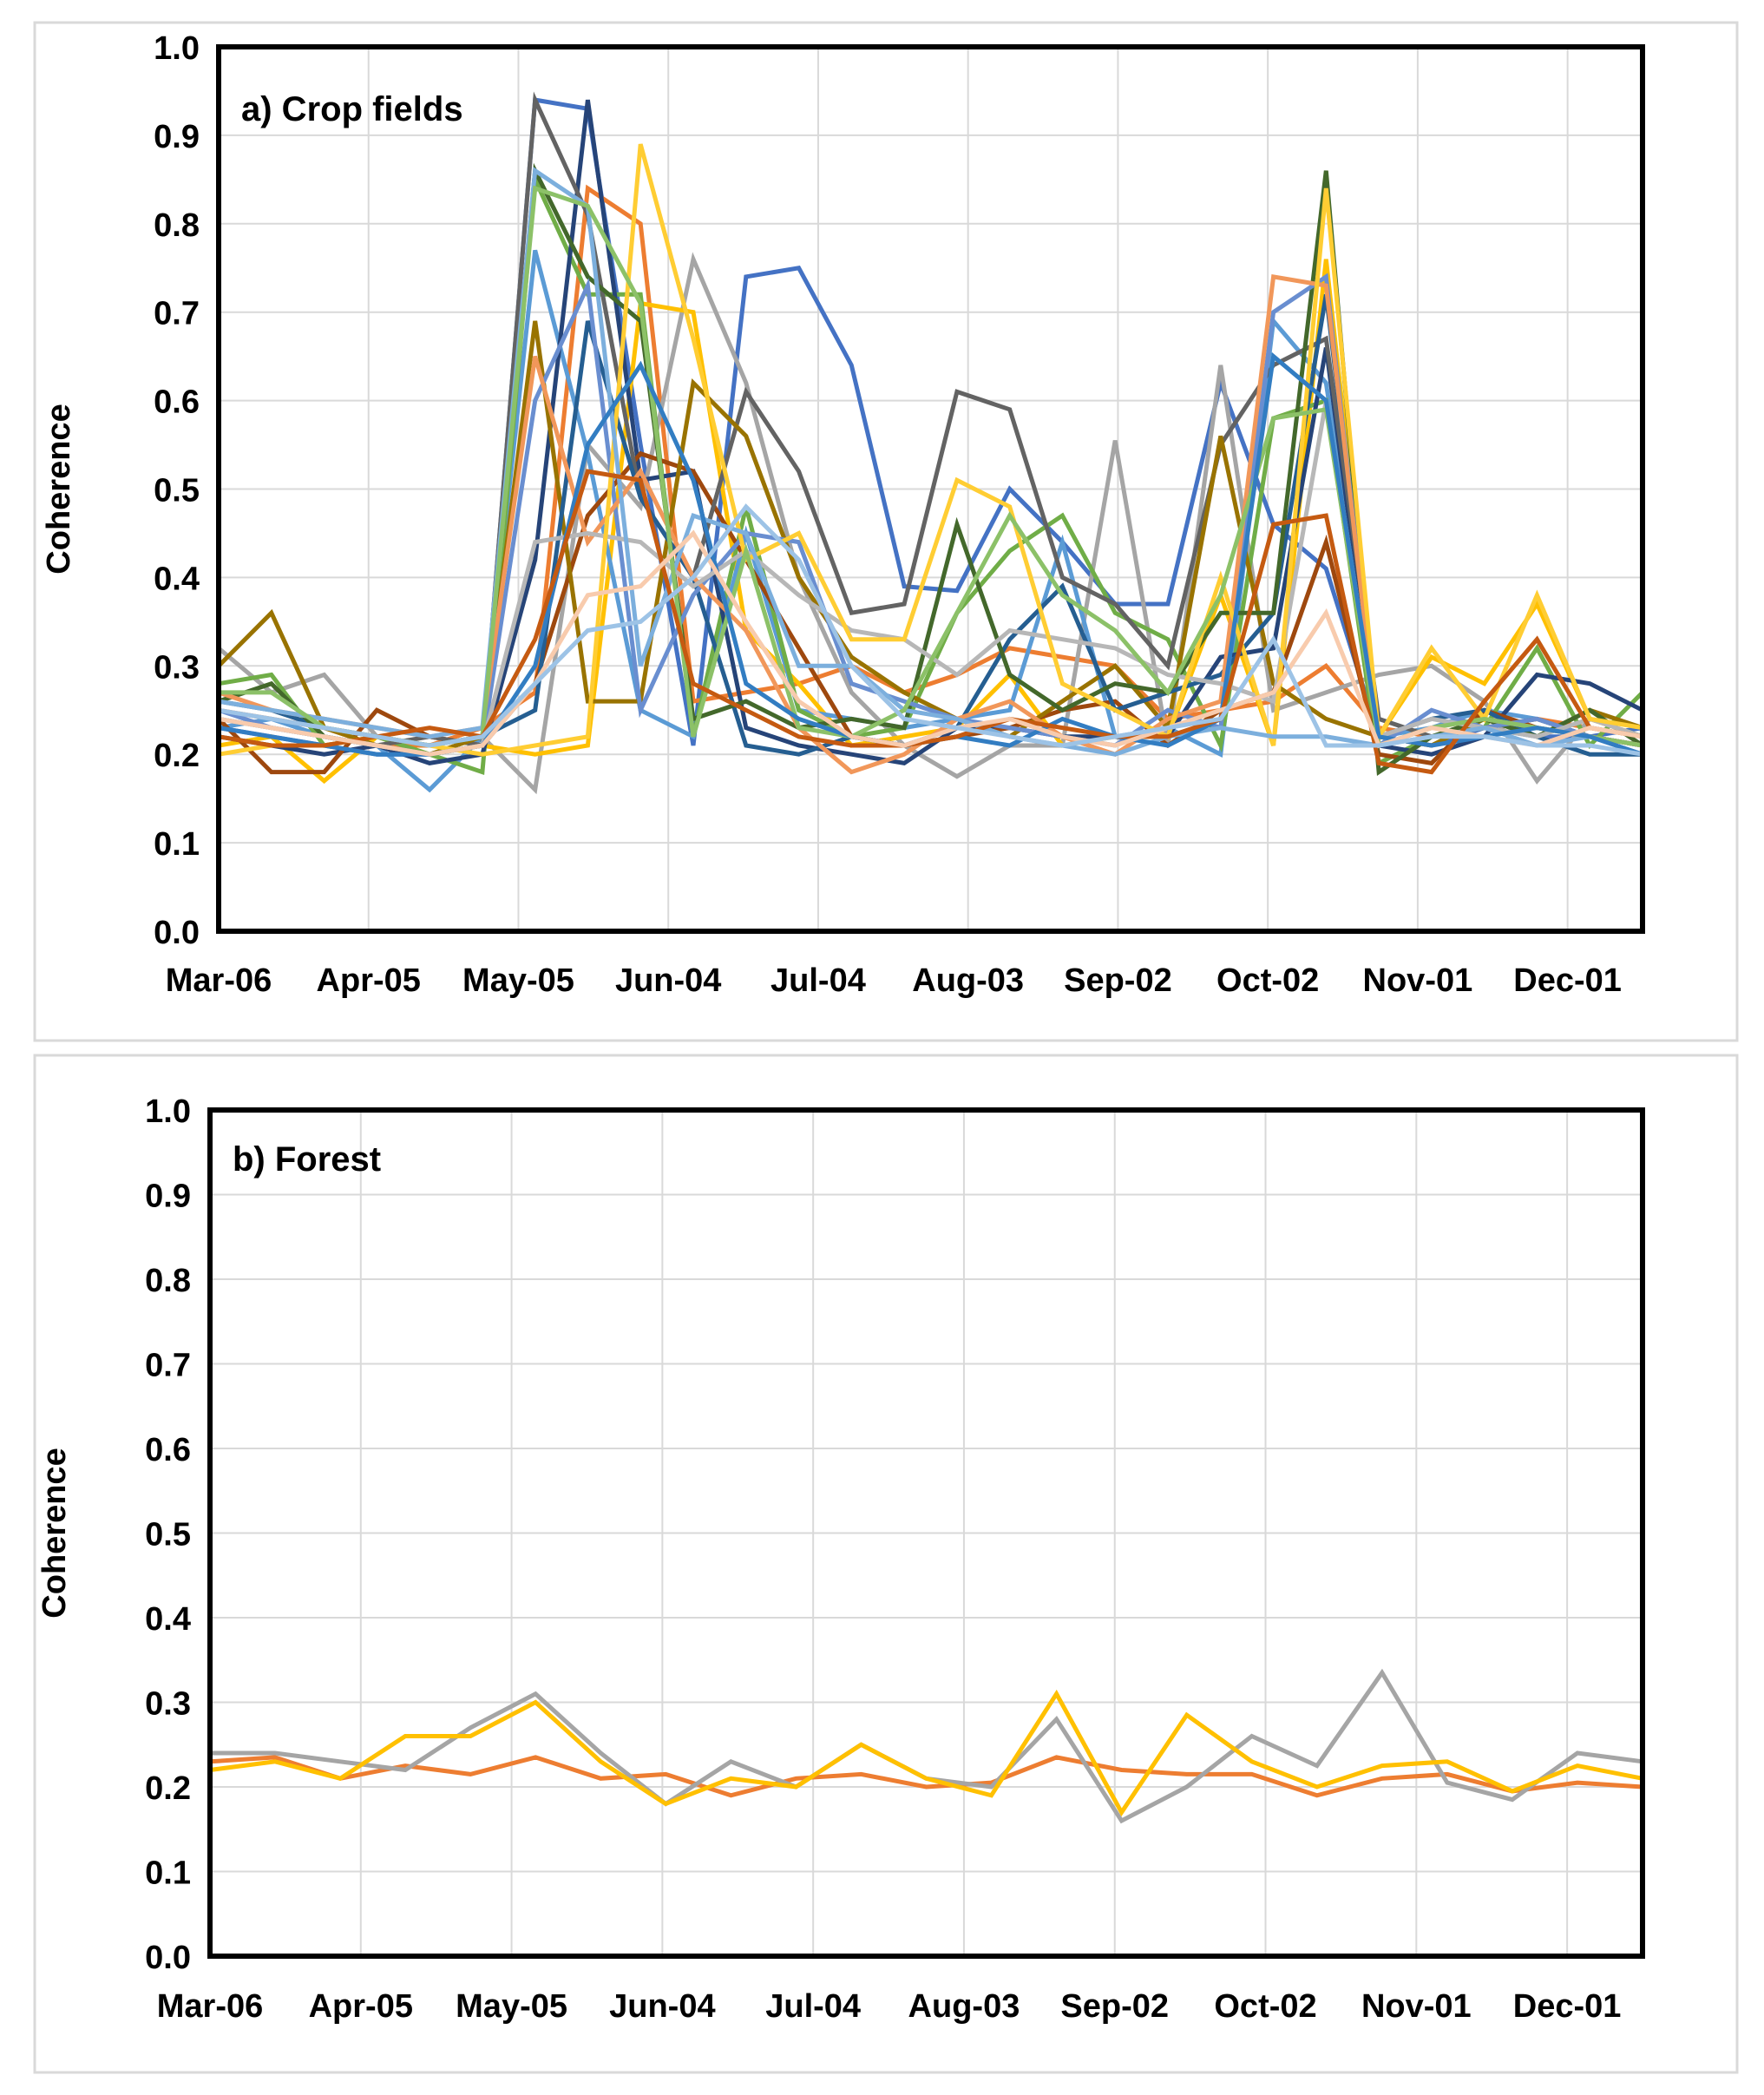 The width and height of the screenshot is (1764, 2095). I want to click on panel-title: b) Forest, so click(307, 1160).